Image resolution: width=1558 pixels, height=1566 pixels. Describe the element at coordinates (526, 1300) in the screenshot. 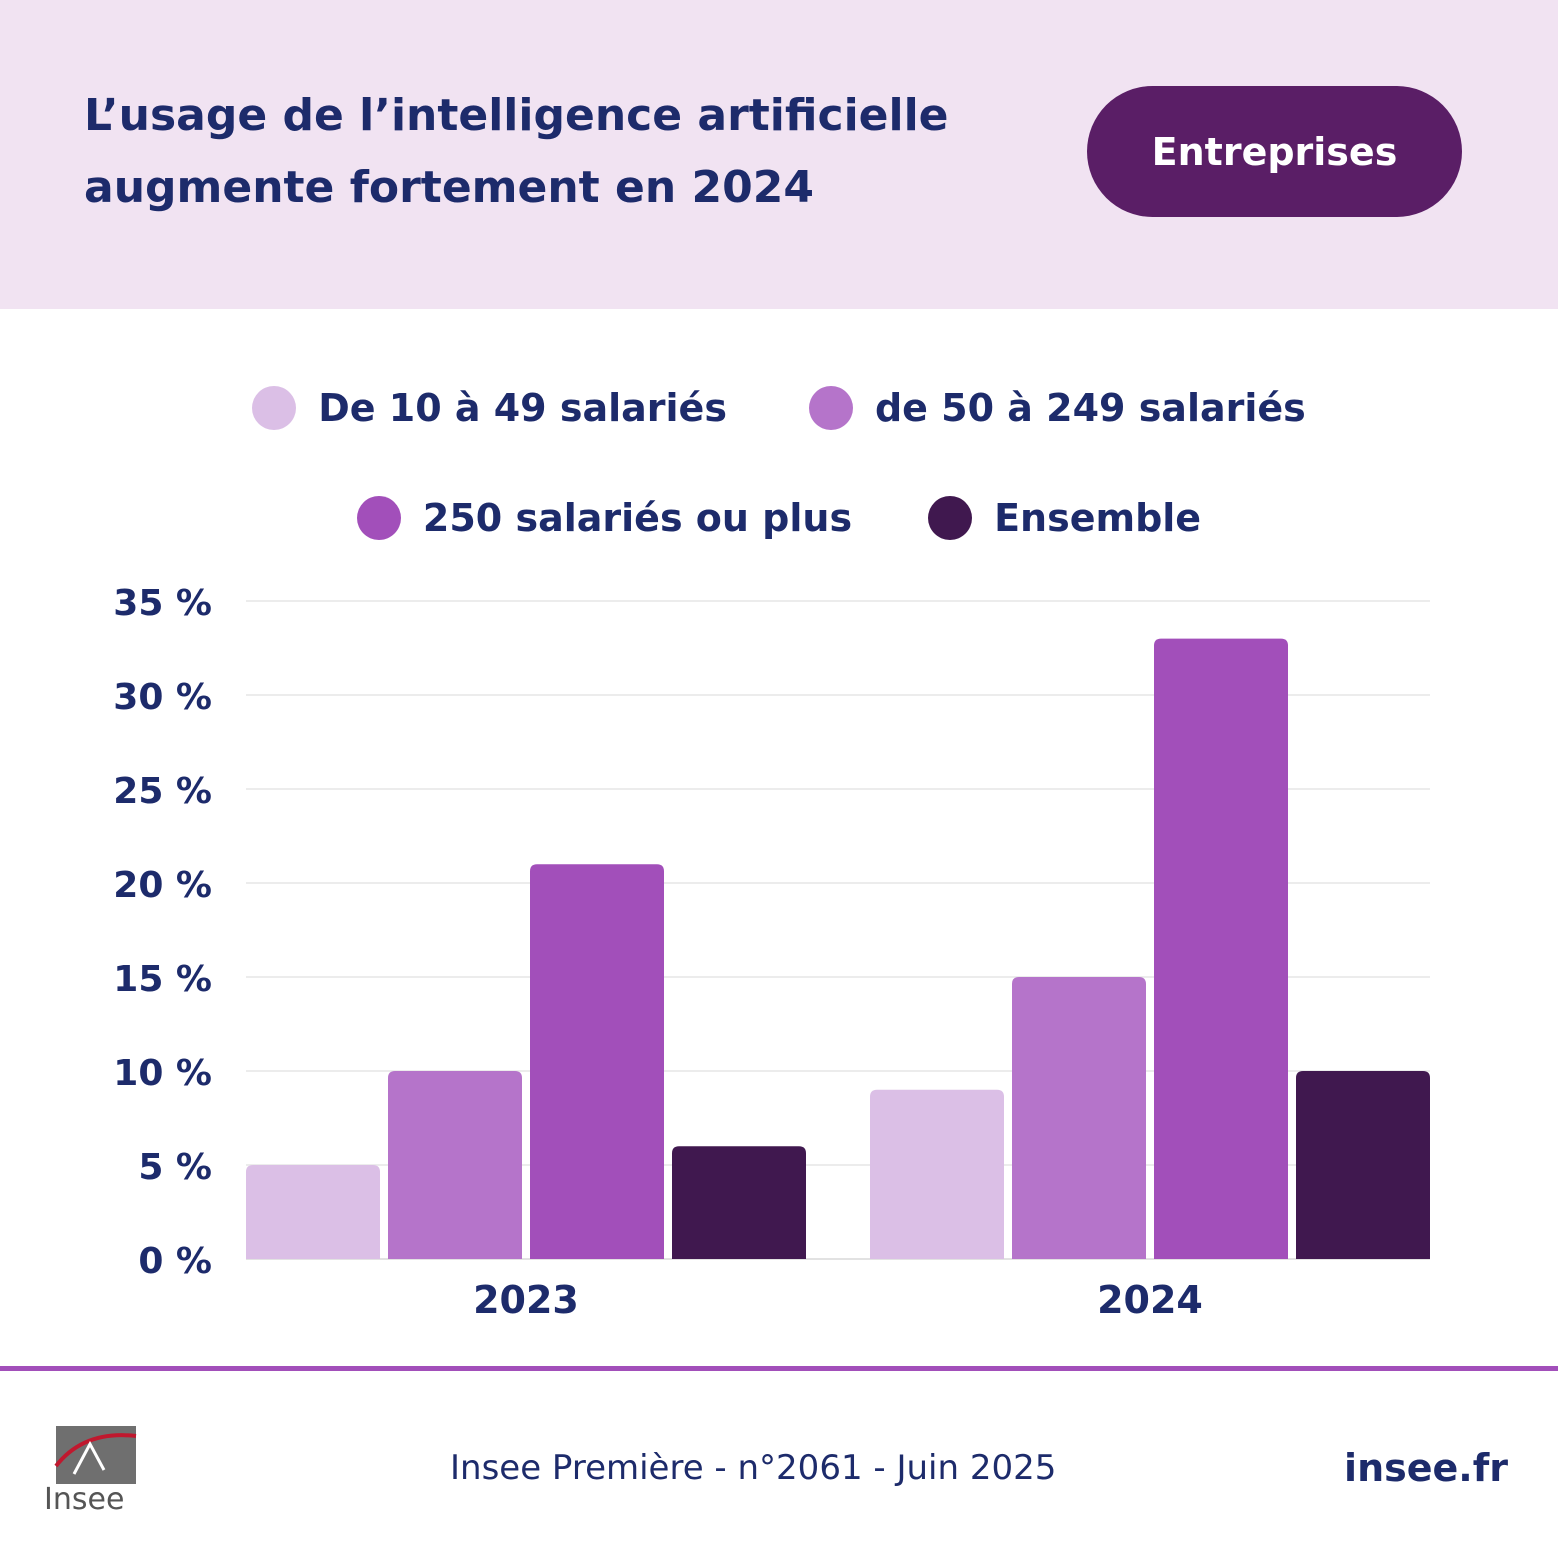

I see `x-category-label: 2023` at that location.